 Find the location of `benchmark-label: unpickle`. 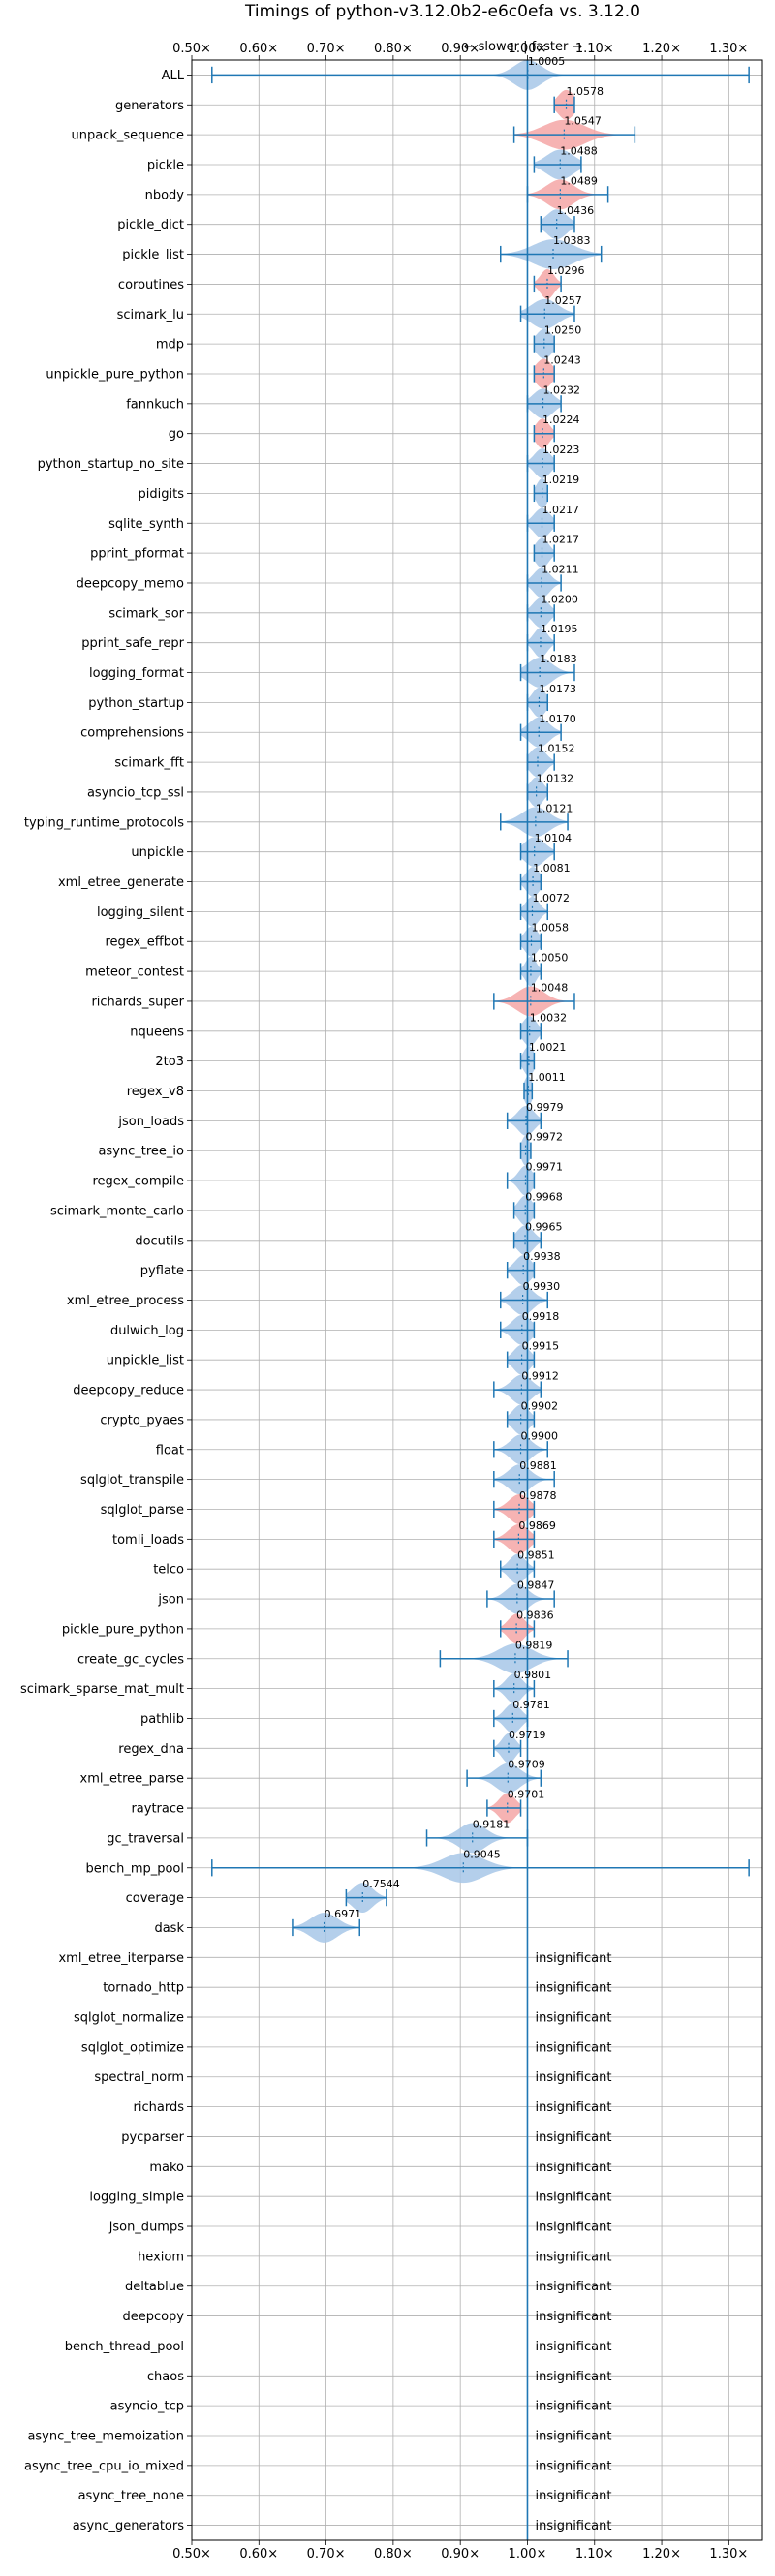

benchmark-label: unpickle is located at coordinates (157, 852).